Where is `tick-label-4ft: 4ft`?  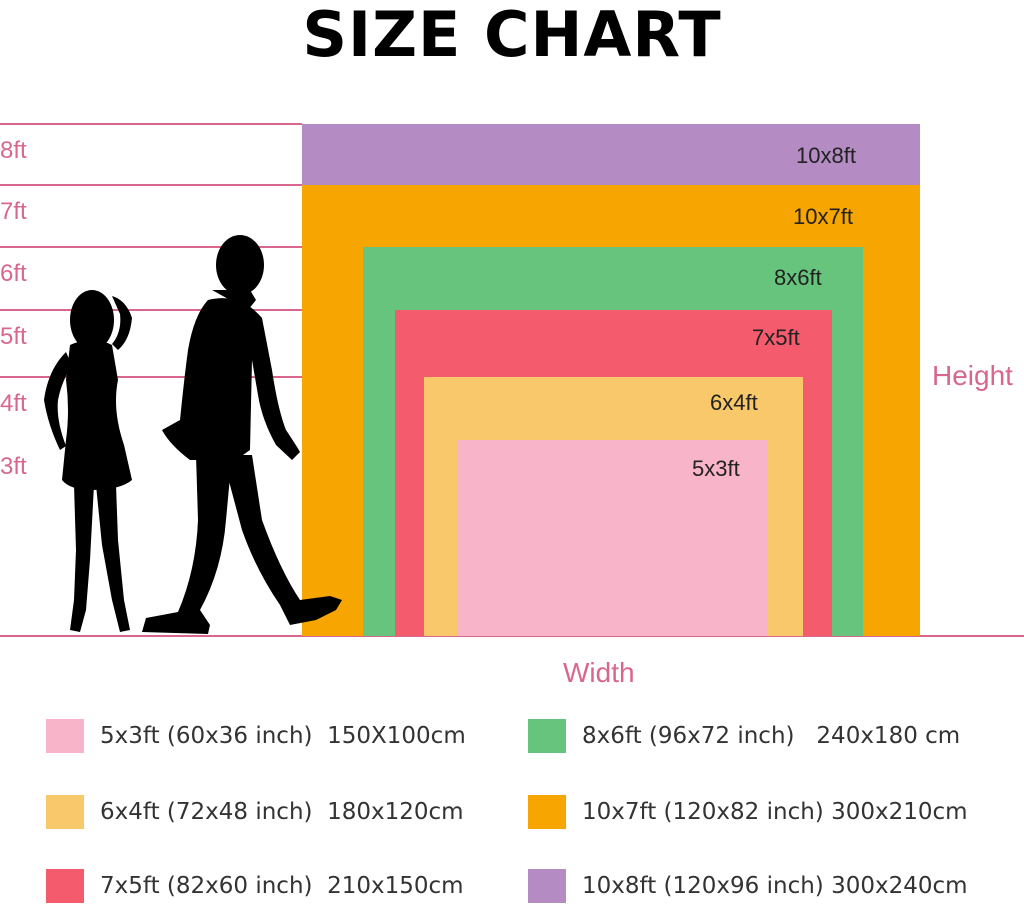 tick-label-4ft: 4ft is located at coordinates (13, 403).